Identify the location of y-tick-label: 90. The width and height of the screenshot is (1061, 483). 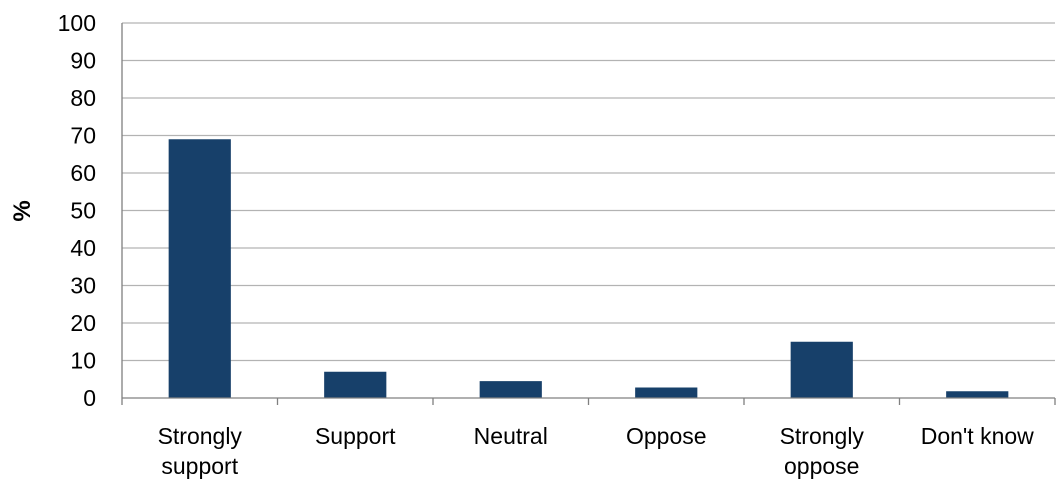
(83, 61).